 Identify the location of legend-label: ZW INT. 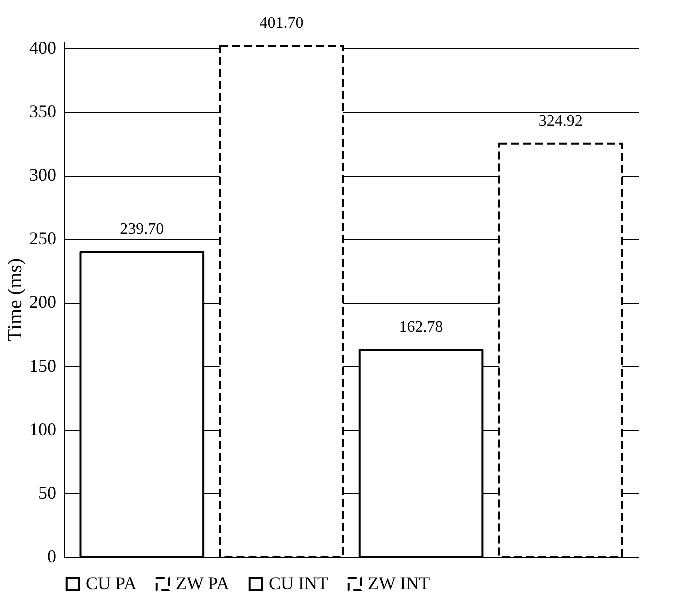
(399, 583).